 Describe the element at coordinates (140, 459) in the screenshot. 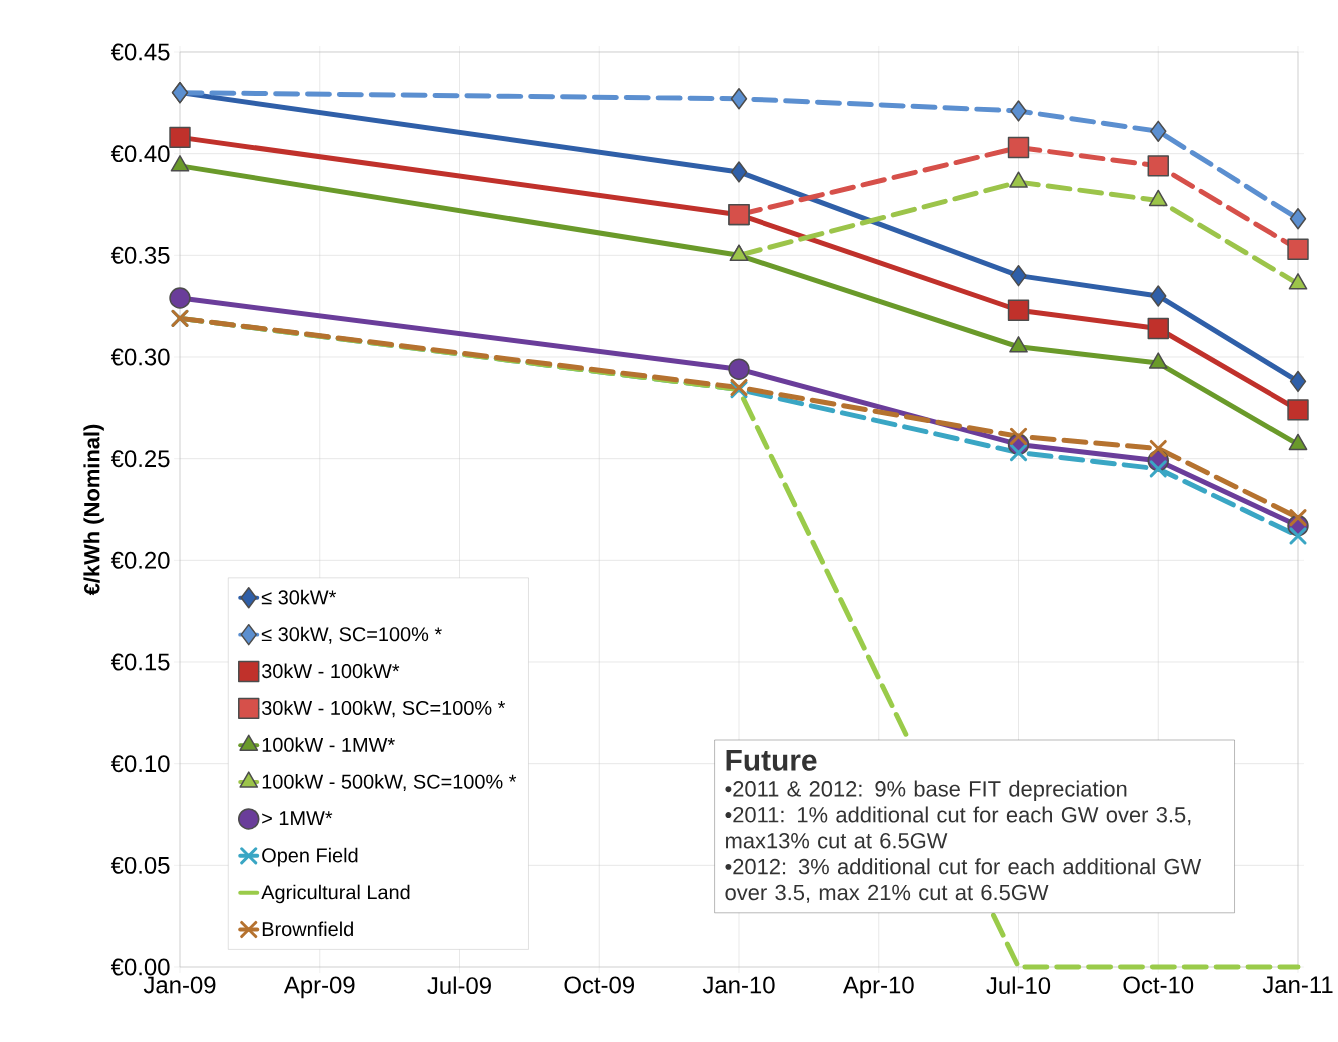

I see `y-tick-label: €0.25` at that location.